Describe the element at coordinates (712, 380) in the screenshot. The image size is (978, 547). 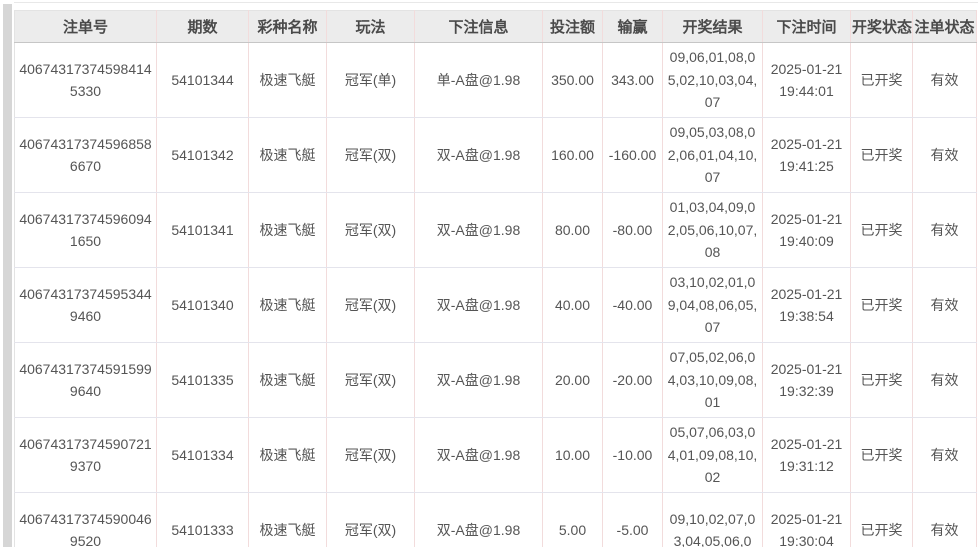
I see `cell-result: 07,05,02,06,04,03,10,09,08,01` at that location.